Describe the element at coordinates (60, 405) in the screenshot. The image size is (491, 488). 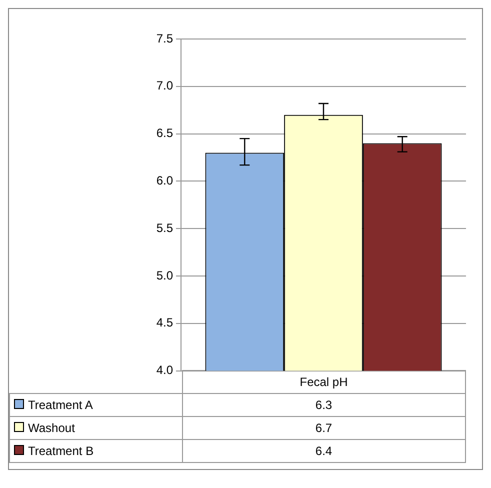
I see `legend-label: Treatment A` at that location.